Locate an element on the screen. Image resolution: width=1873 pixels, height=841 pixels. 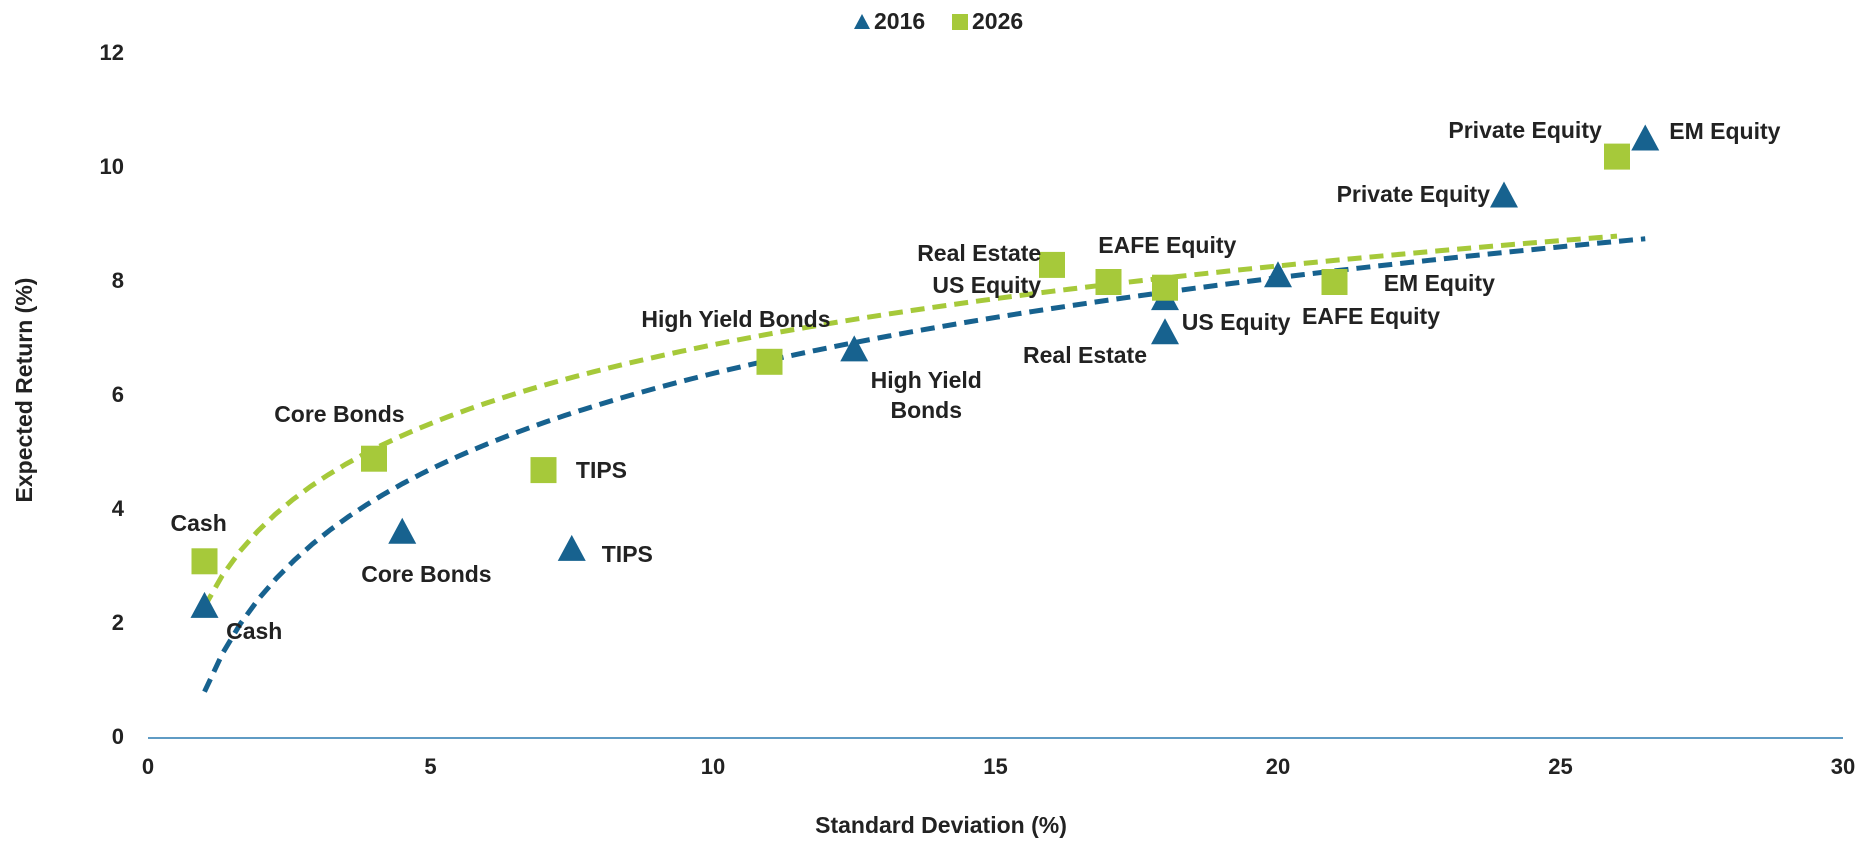
legend-label: 2026 is located at coordinates (997, 21).